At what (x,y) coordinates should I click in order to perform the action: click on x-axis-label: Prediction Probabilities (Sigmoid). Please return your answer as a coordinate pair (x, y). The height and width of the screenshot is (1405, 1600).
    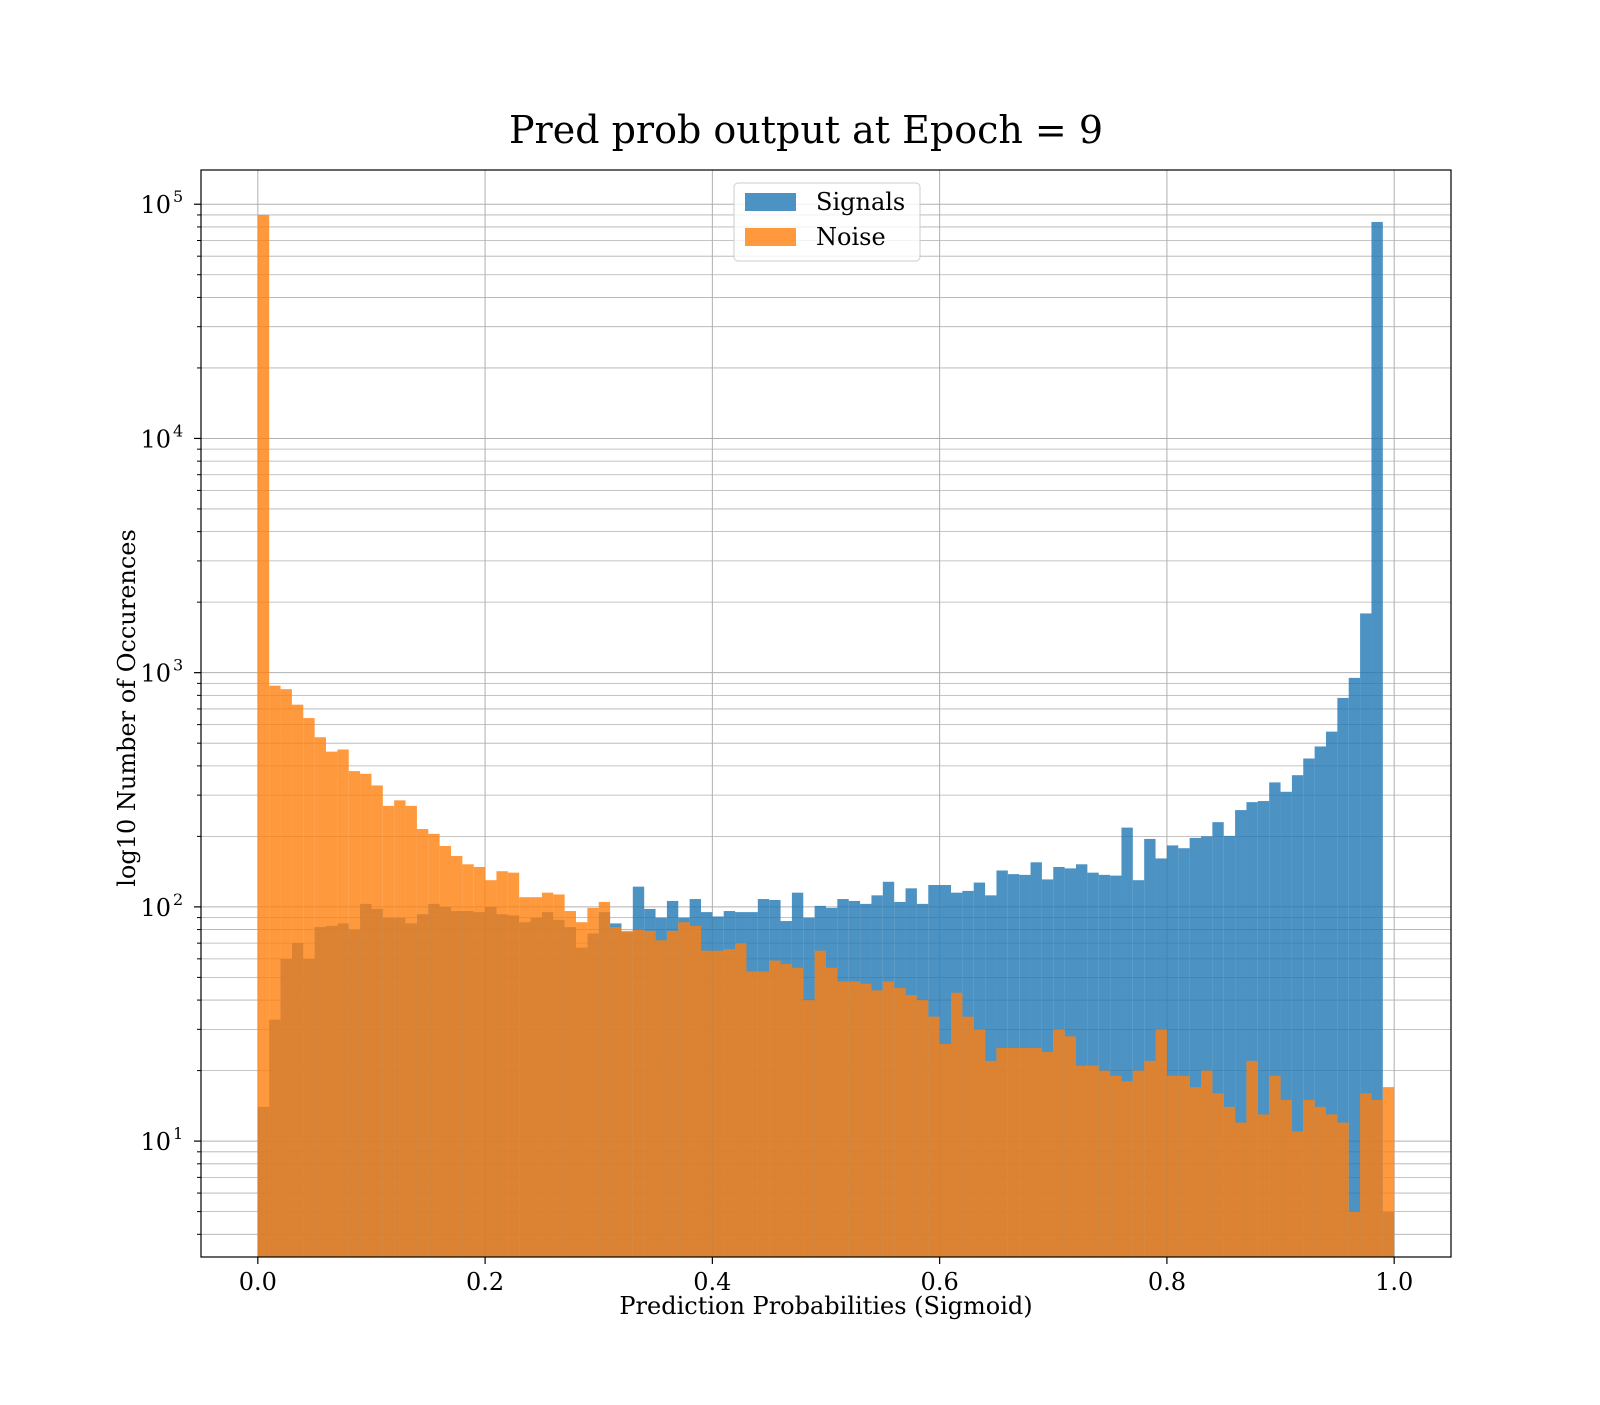
    Looking at the image, I should click on (825, 1306).